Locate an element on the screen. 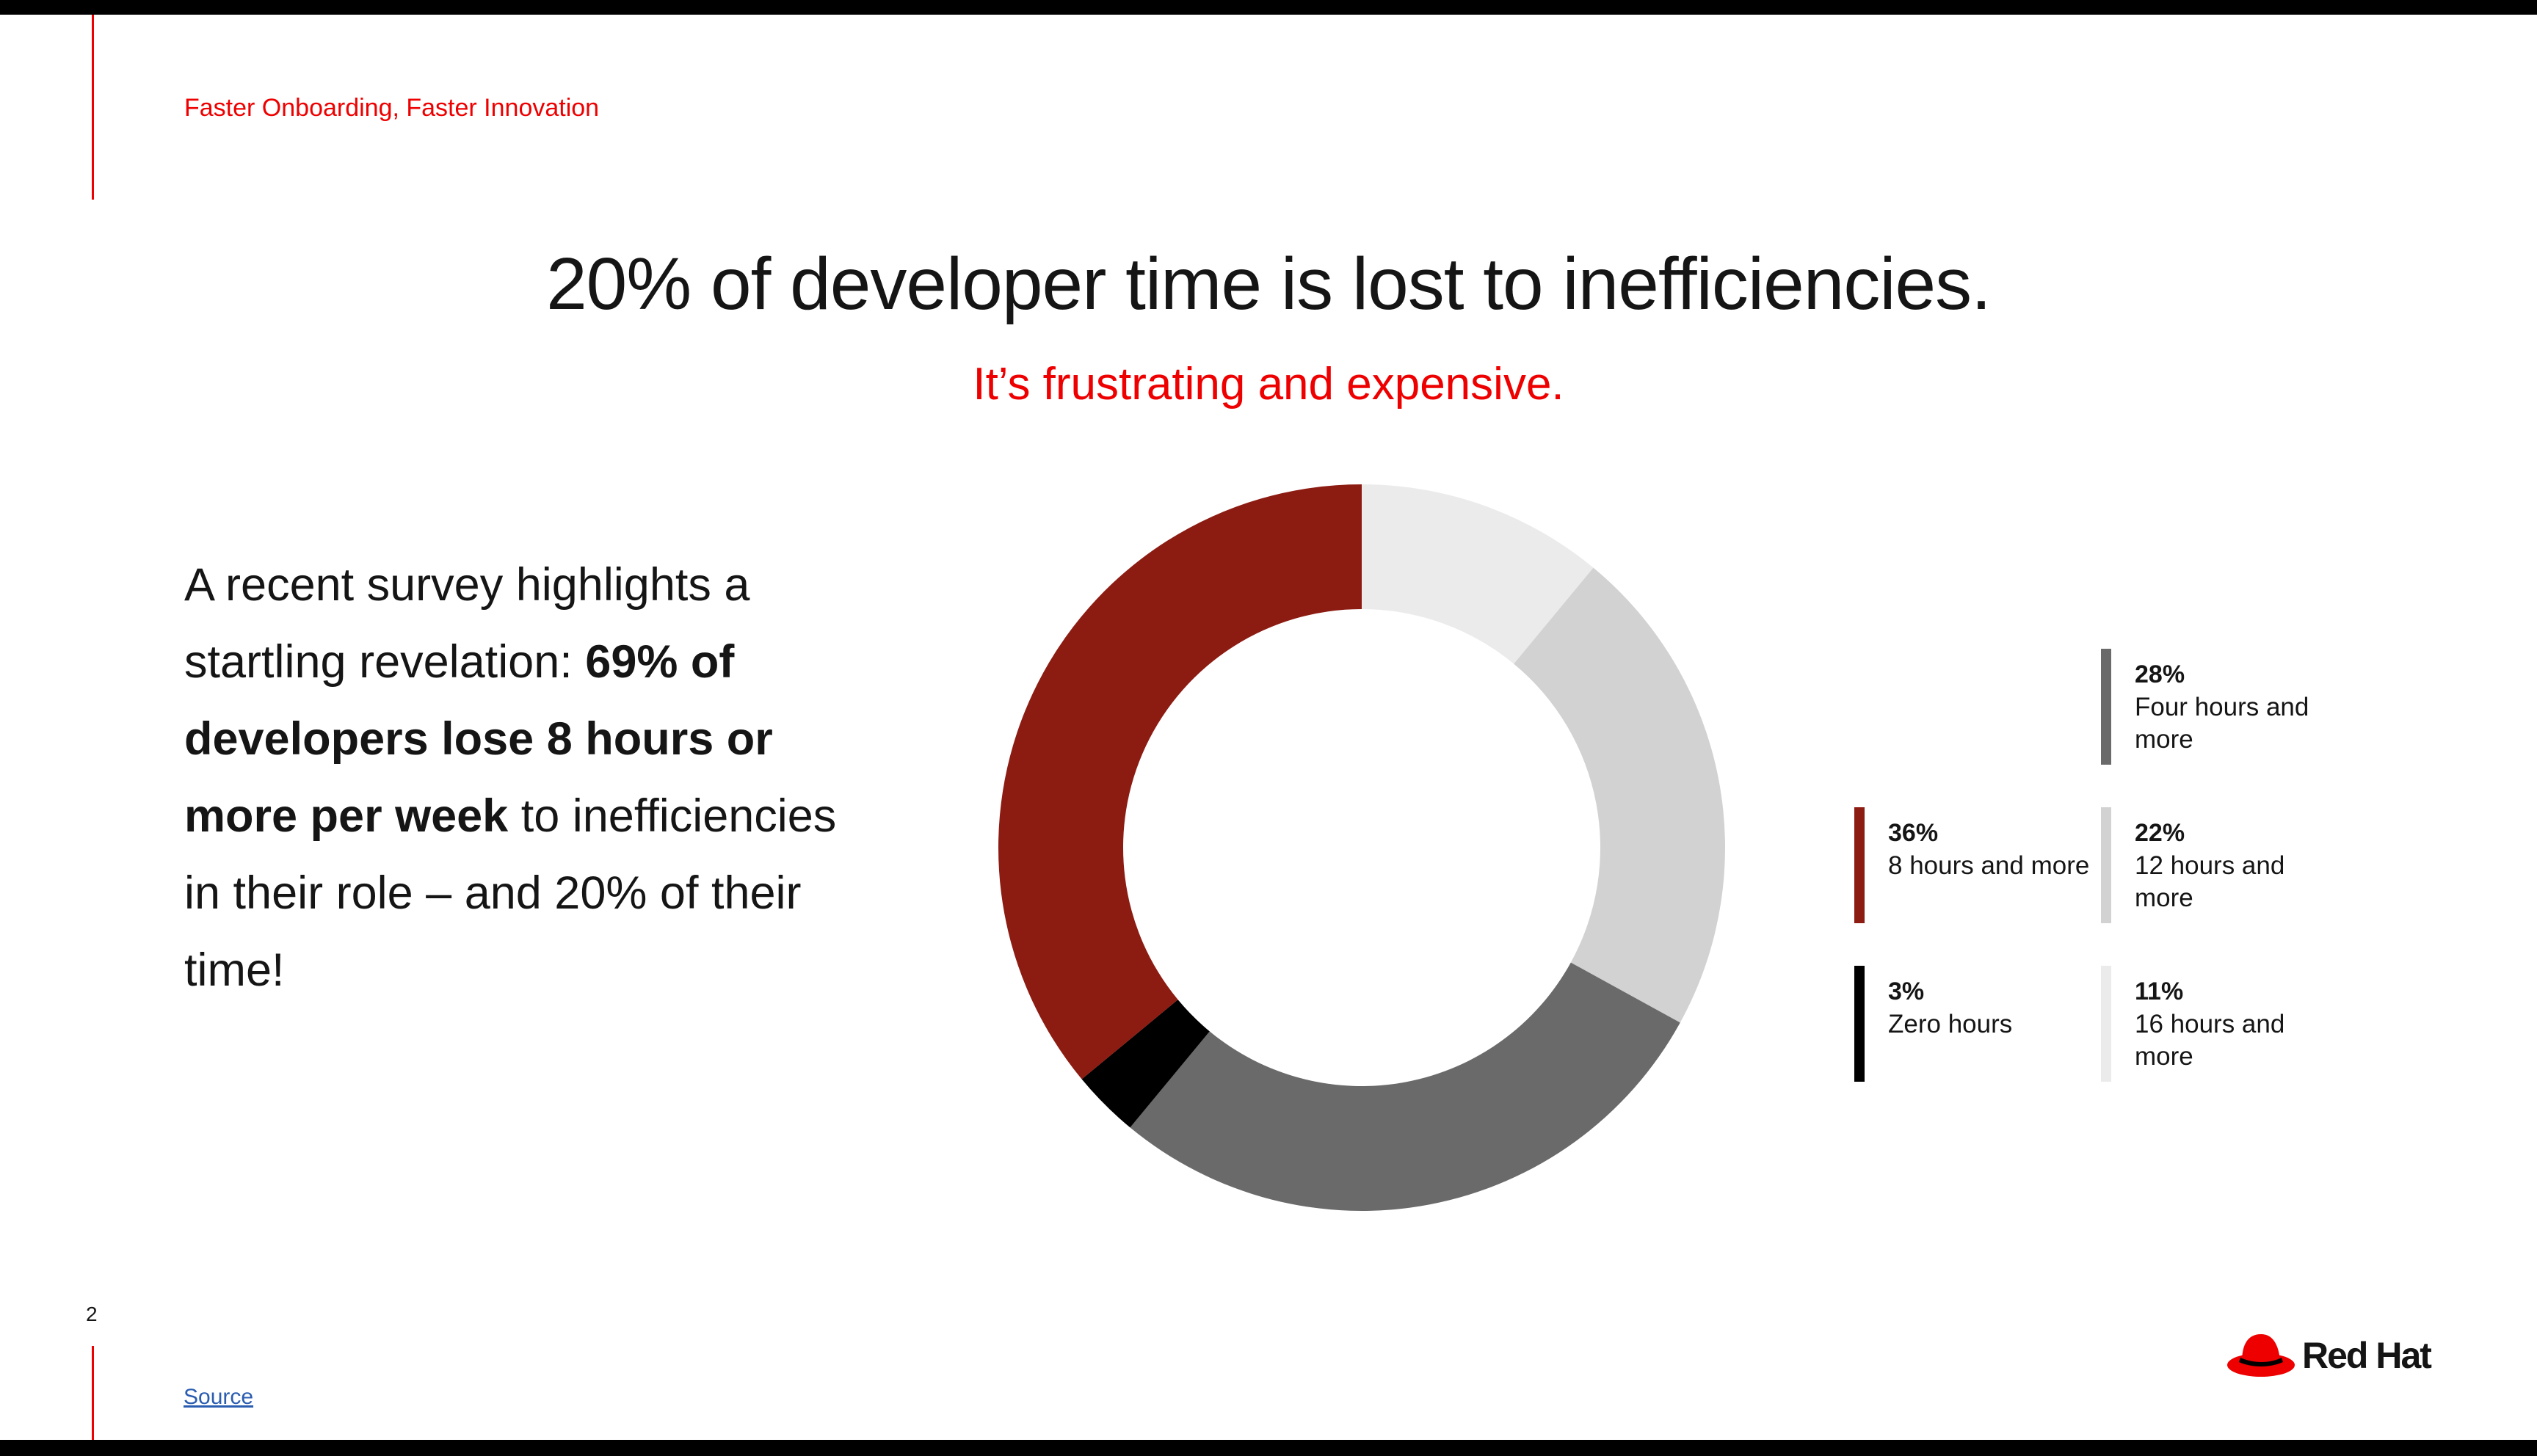  legend-label: 16 hours and more is located at coordinates (2210, 1040).